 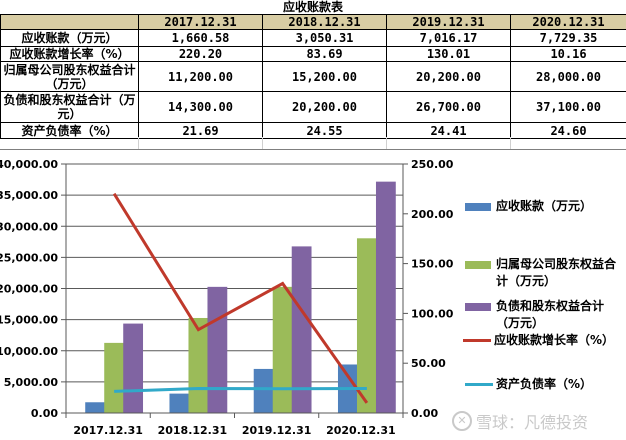 I want to click on legend-label: 应收账款增长率（%）, so click(x=554, y=340).